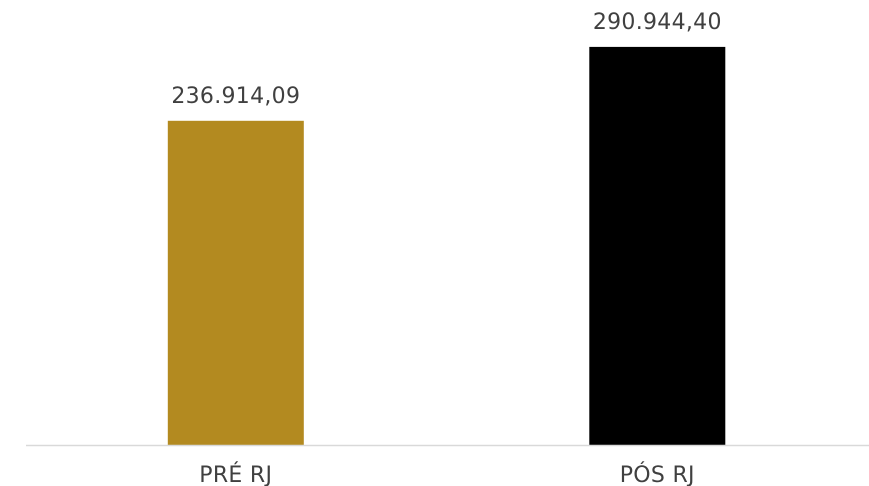  I want to click on data-label-1: 236.914,09, so click(235, 96).